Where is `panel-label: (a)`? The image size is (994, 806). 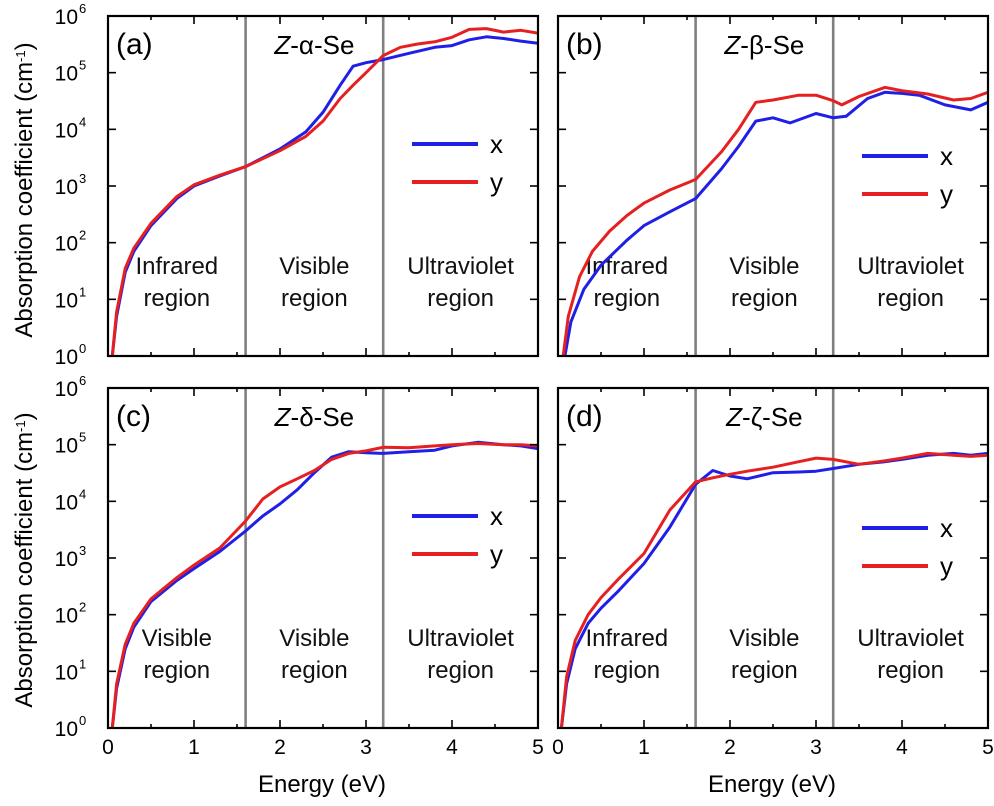 panel-label: (a) is located at coordinates (134, 44).